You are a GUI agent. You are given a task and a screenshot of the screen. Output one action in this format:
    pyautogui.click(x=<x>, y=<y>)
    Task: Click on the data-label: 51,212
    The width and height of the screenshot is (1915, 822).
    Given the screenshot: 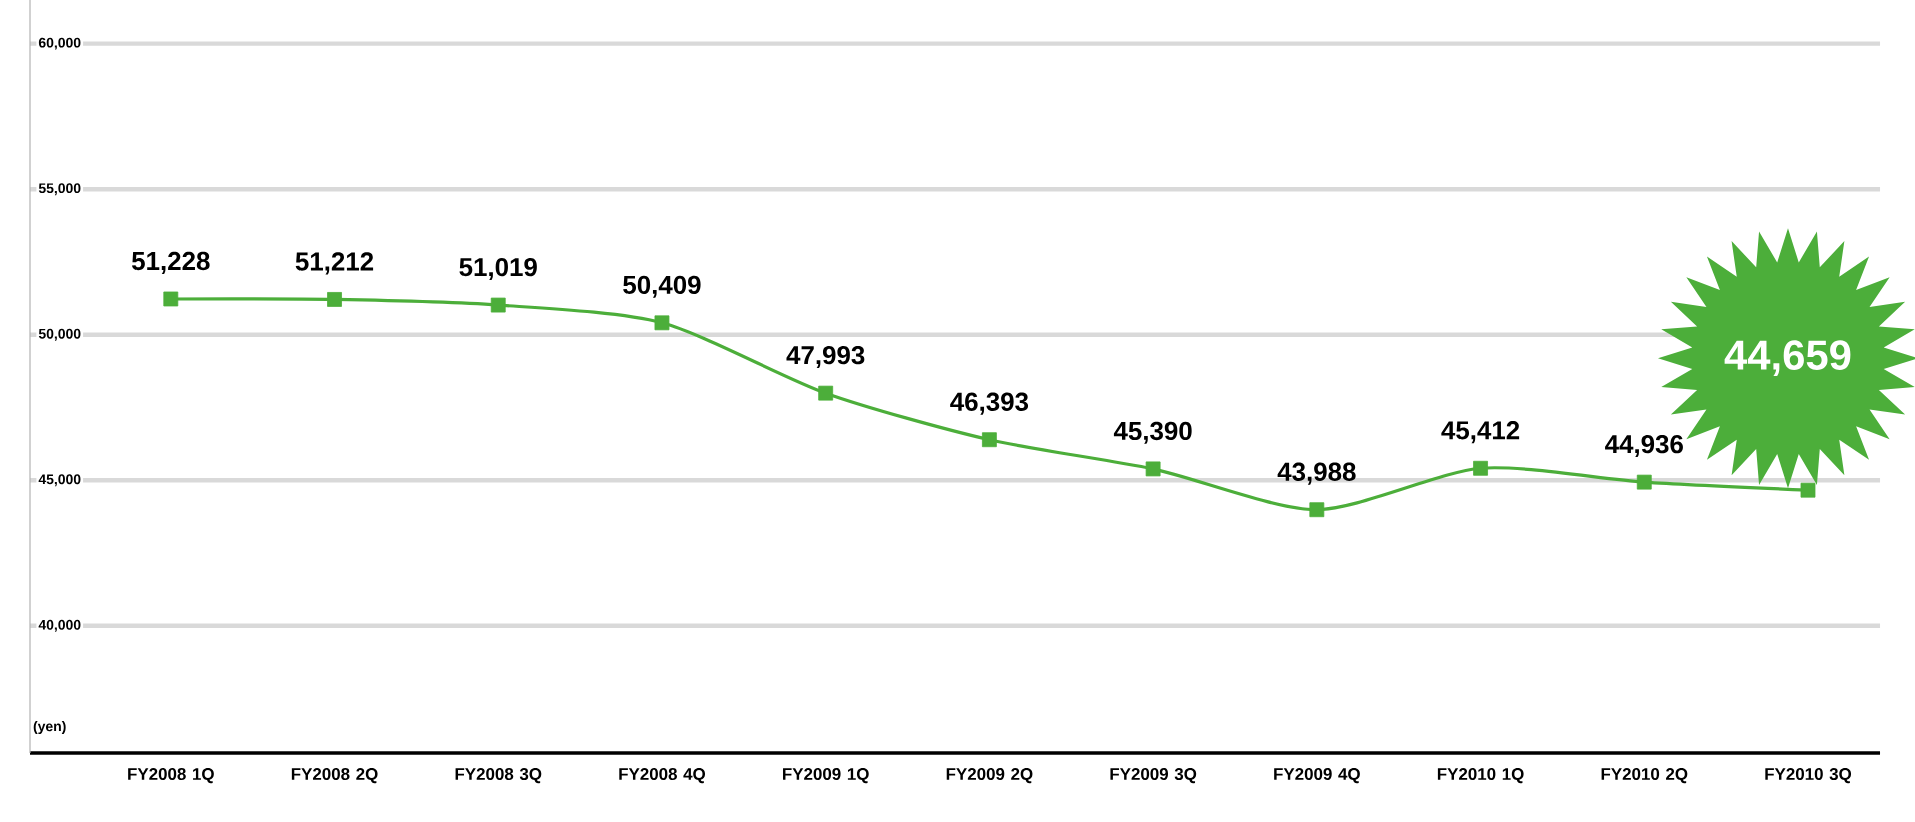 What is the action you would take?
    pyautogui.click(x=334, y=263)
    